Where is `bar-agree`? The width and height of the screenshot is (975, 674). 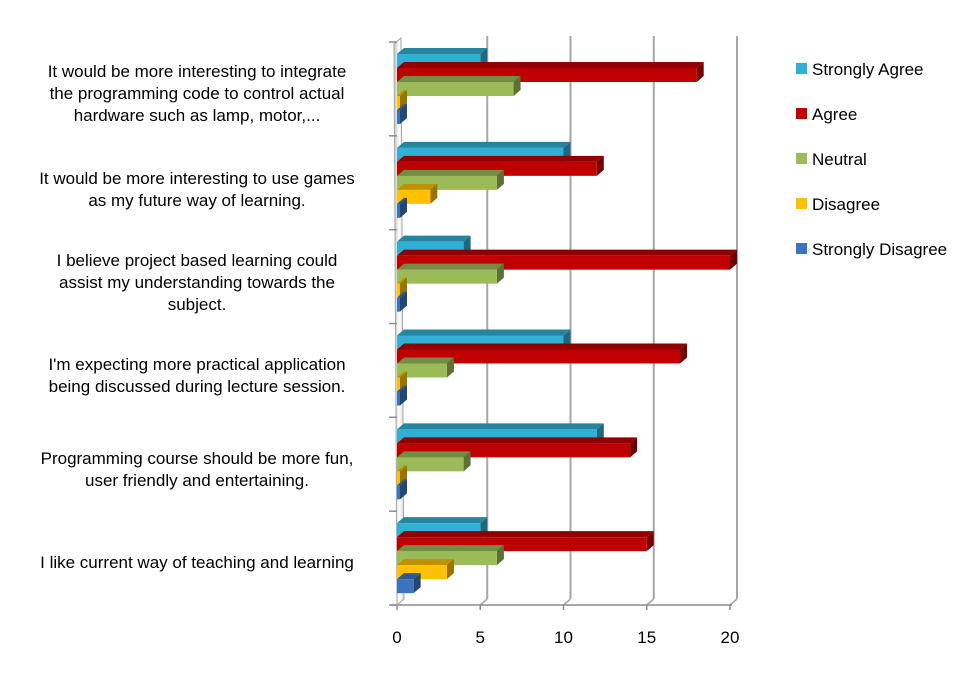 bar-agree is located at coordinates (542, 353).